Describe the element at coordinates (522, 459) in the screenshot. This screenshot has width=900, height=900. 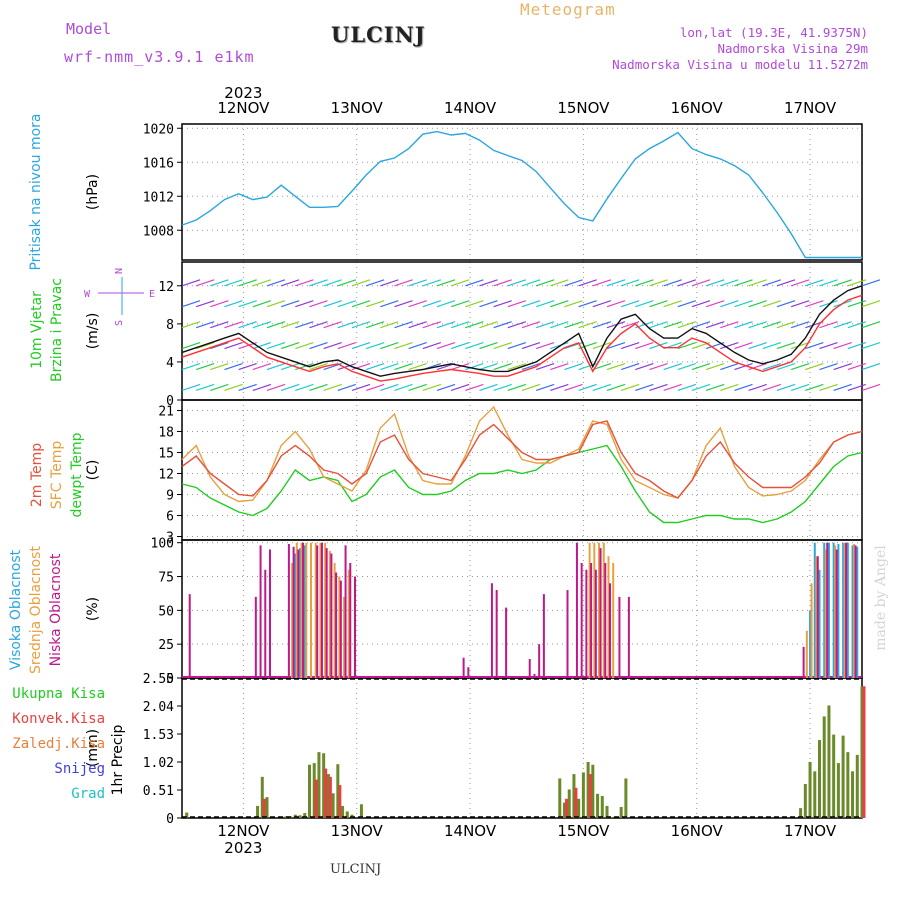
I see `temp2m-line` at that location.